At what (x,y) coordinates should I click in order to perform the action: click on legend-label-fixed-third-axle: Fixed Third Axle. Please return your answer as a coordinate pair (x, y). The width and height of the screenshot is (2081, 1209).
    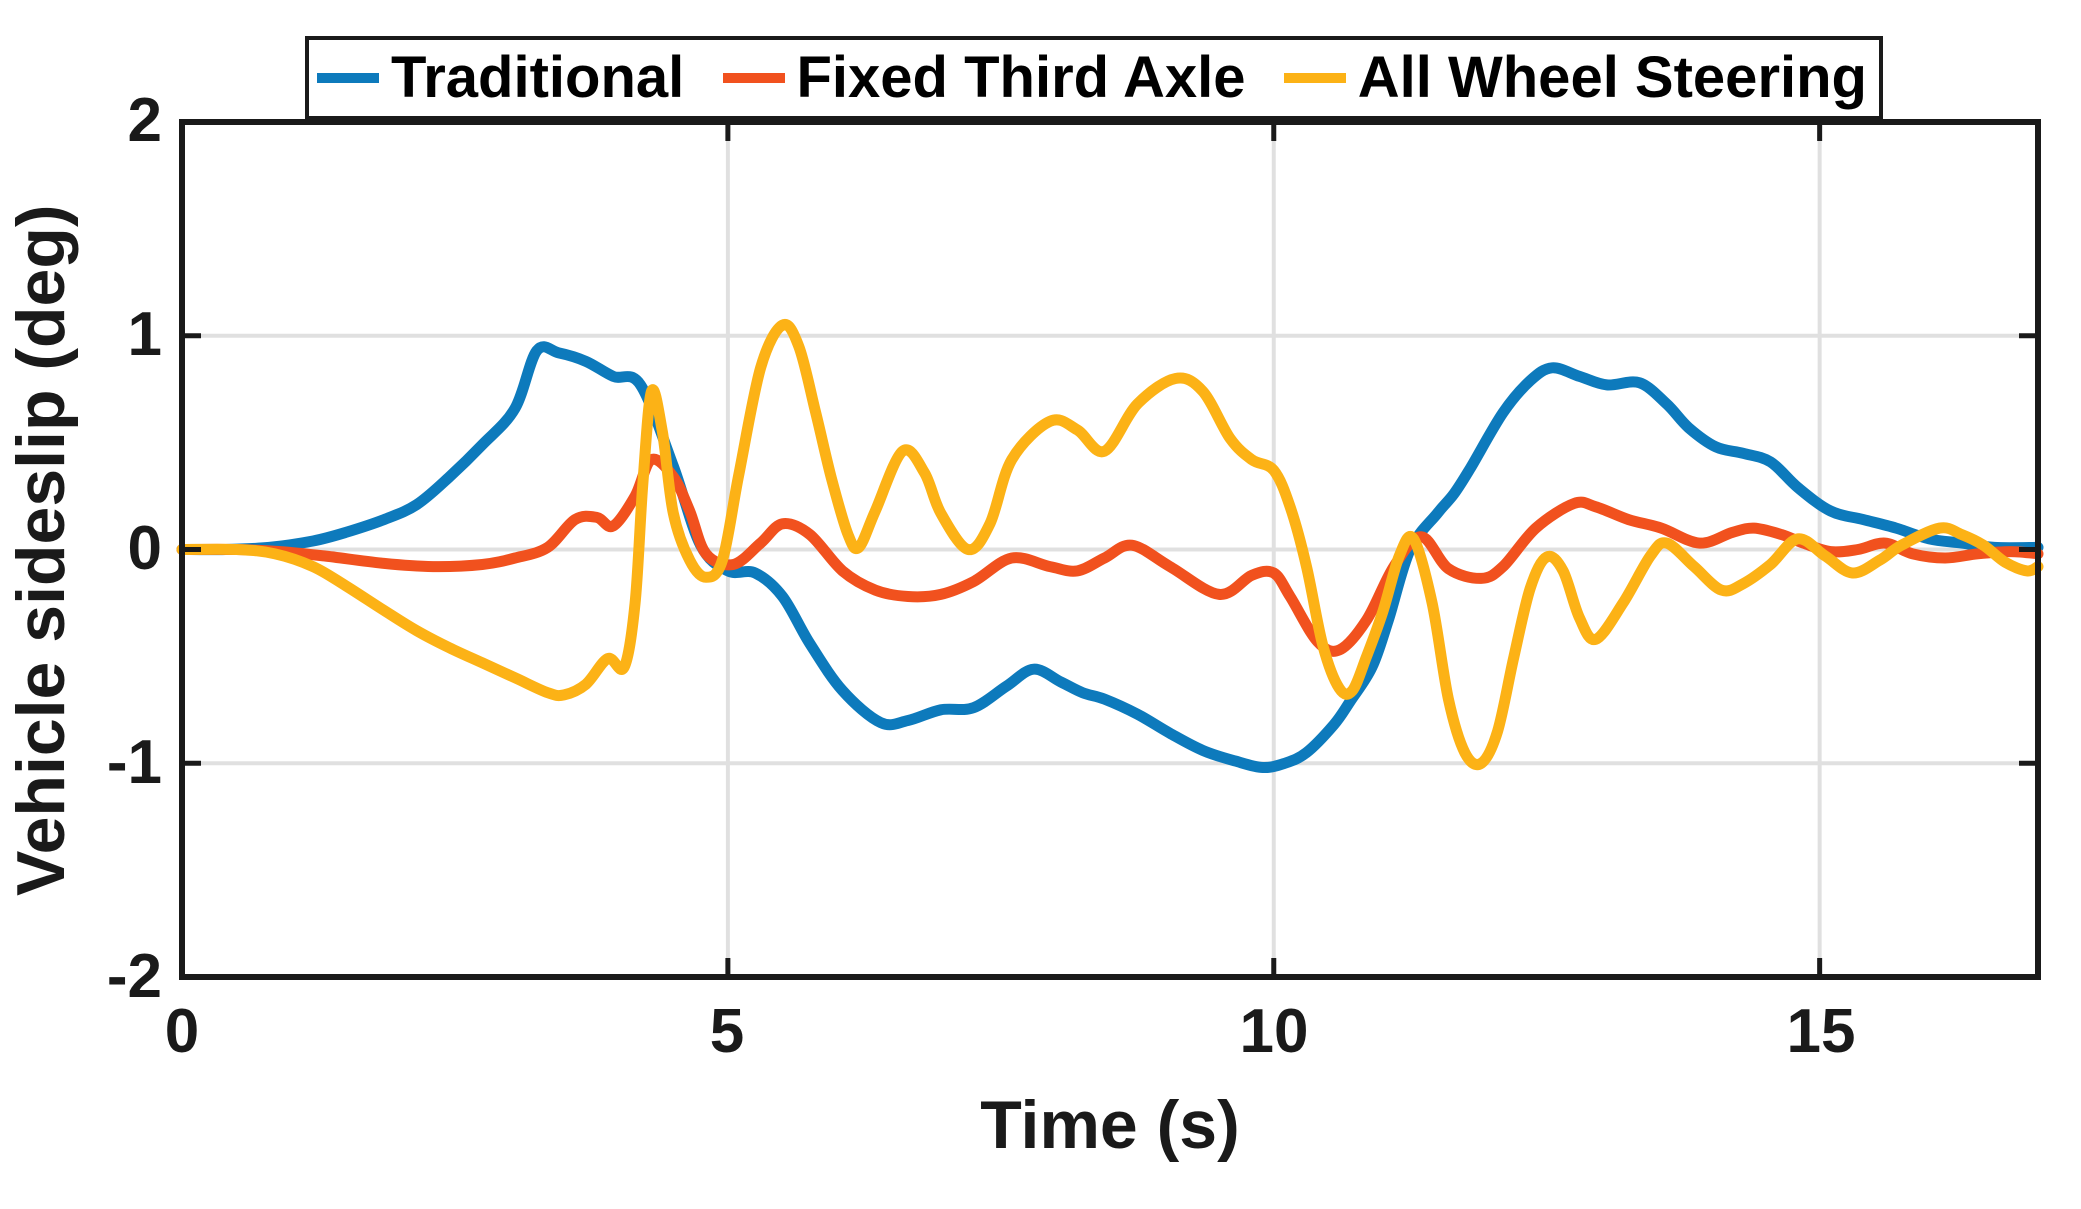
    Looking at the image, I should click on (1021, 77).